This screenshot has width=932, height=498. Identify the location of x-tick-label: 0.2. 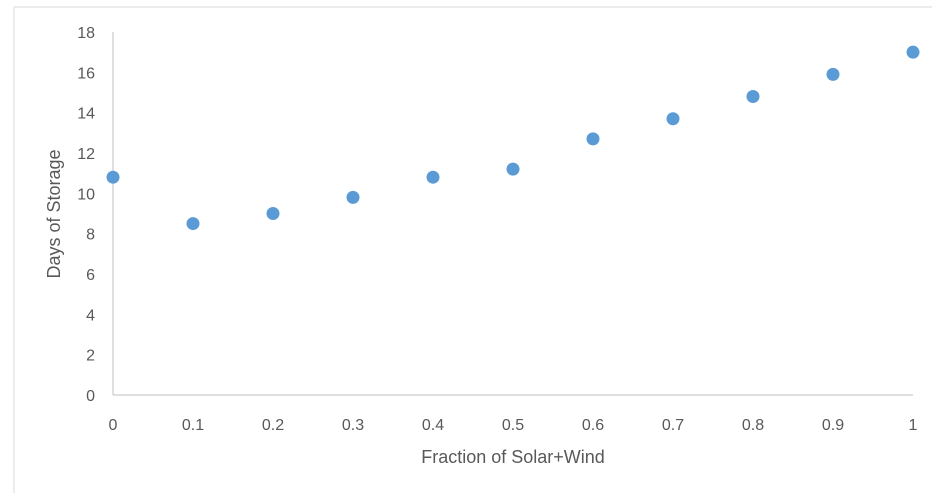
(273, 425).